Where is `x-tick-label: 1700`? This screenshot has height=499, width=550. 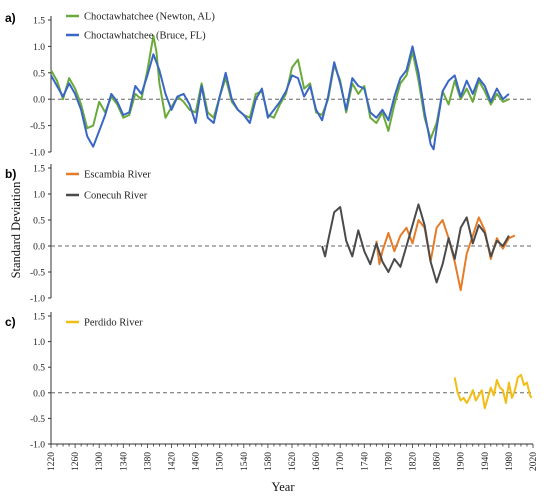
x-tick-label: 1700 is located at coordinates (341, 461).